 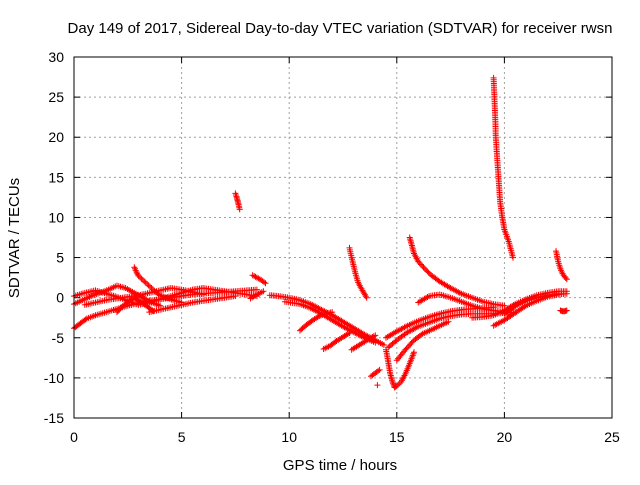 I want to click on y-tick-label: -15, so click(x=54, y=418).